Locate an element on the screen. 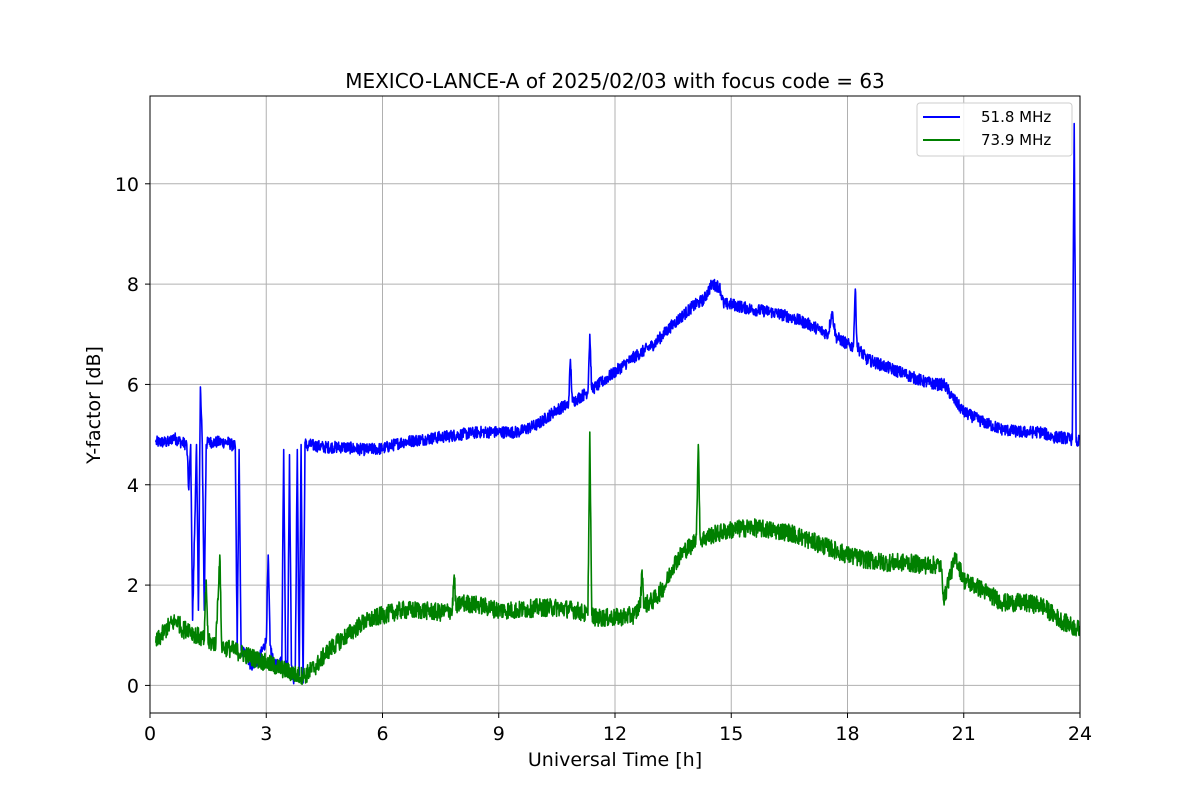  x-tick-label: 18 is located at coordinates (847, 734).